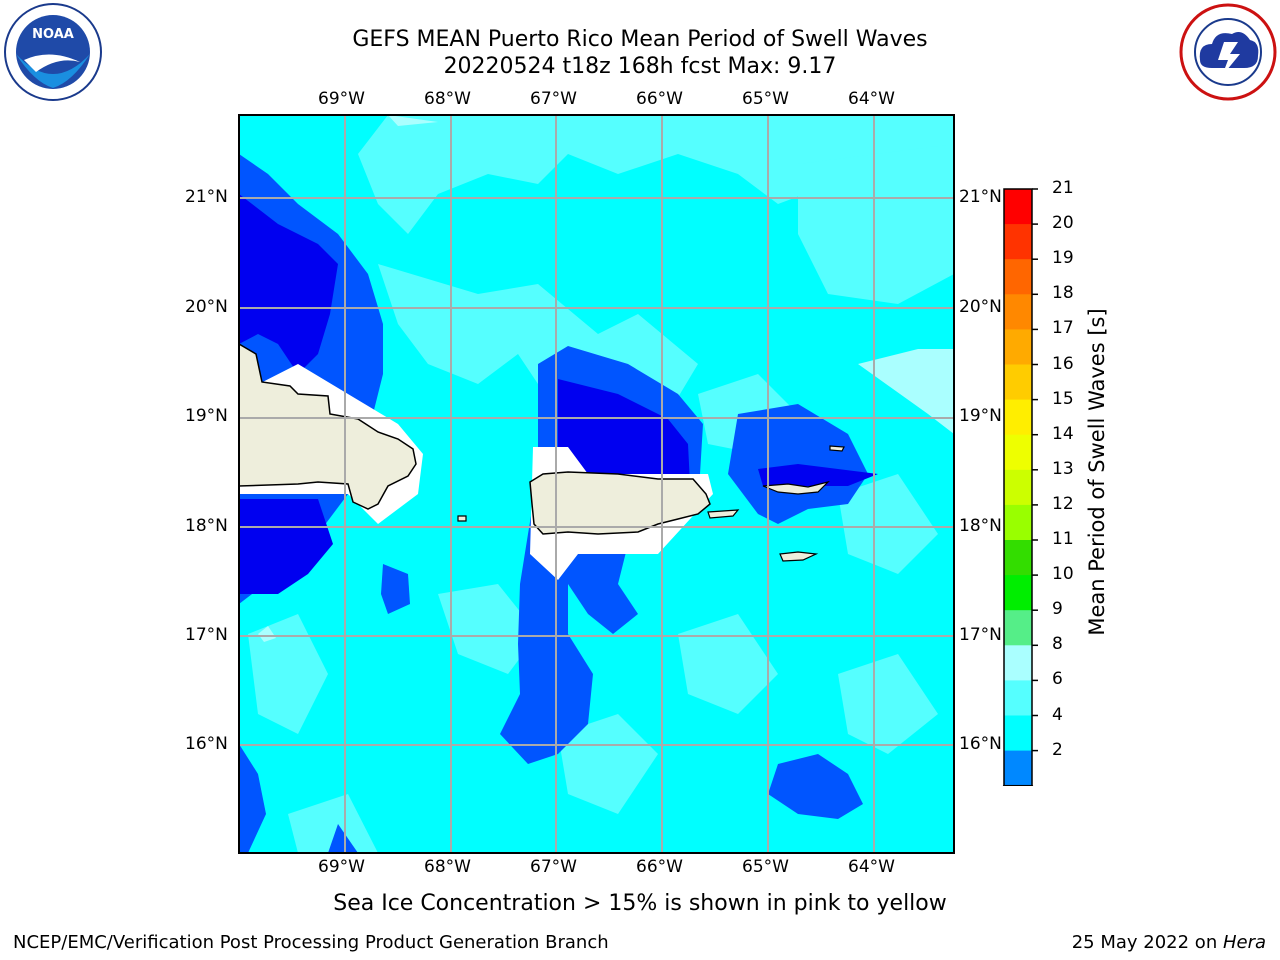 The width and height of the screenshot is (1280, 960). What do you see at coordinates (1228, 52) in the screenshot?
I see `nws-logo` at bounding box center [1228, 52].